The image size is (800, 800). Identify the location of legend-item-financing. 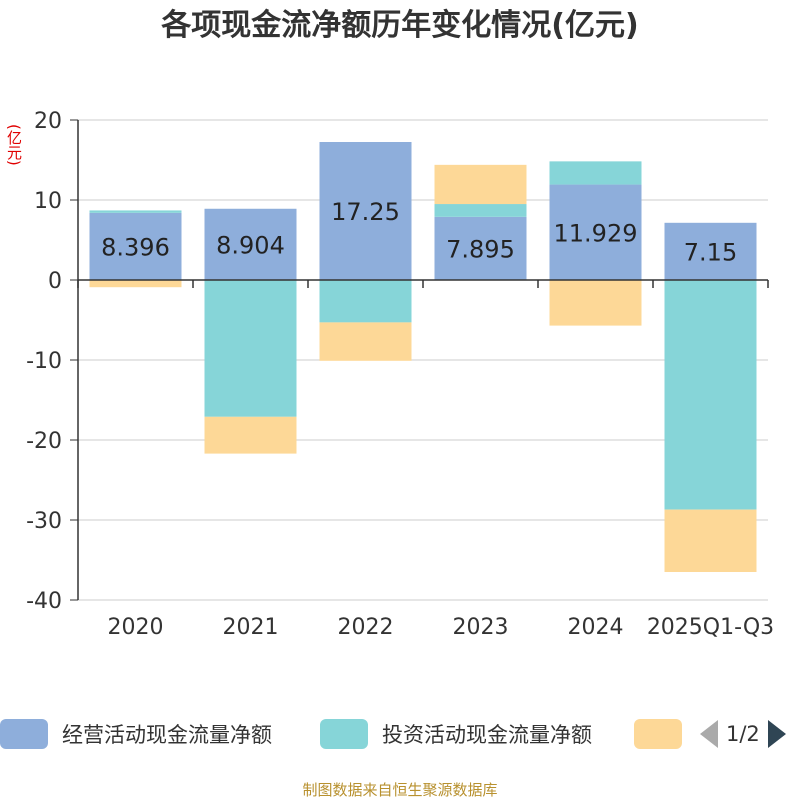
(658, 734).